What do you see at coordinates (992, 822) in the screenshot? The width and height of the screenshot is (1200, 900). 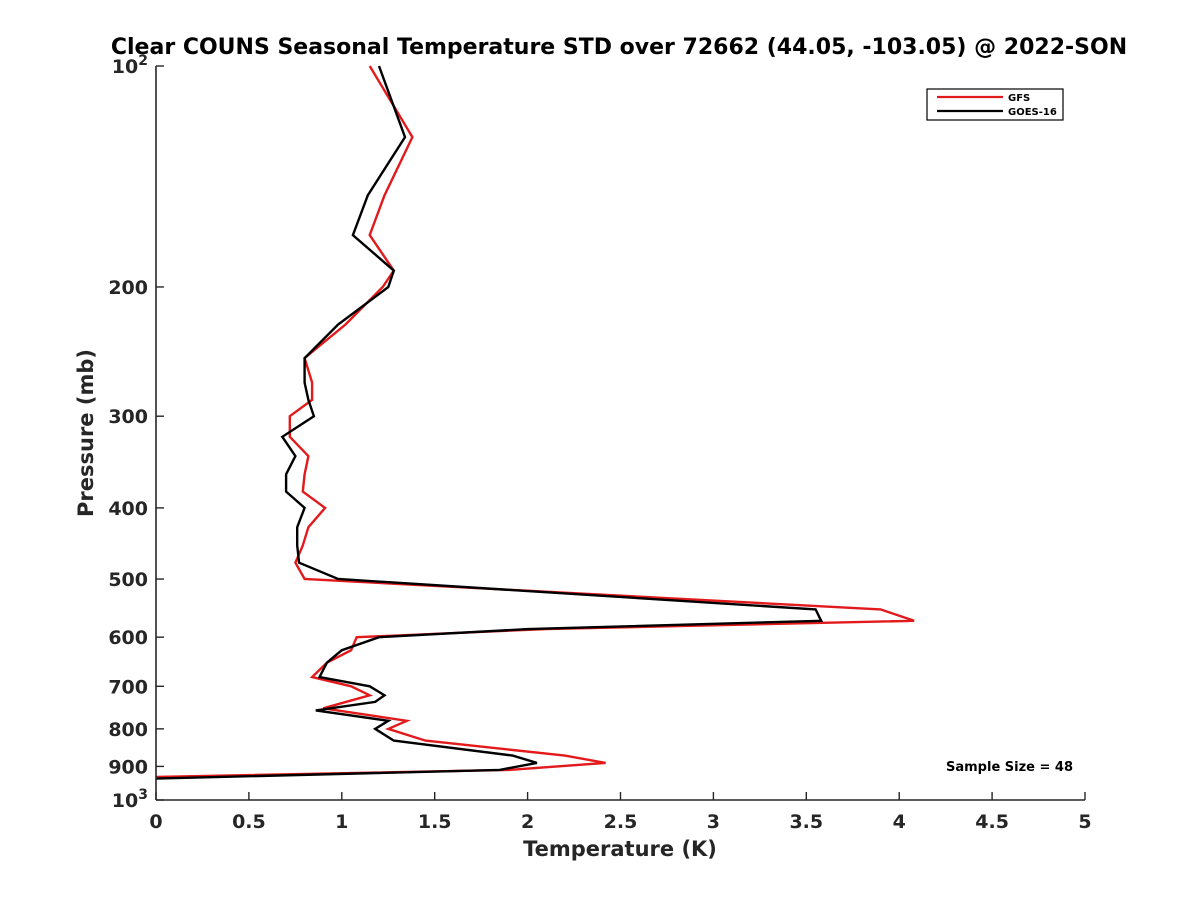 I see `x-tick-label: 4.5` at bounding box center [992, 822].